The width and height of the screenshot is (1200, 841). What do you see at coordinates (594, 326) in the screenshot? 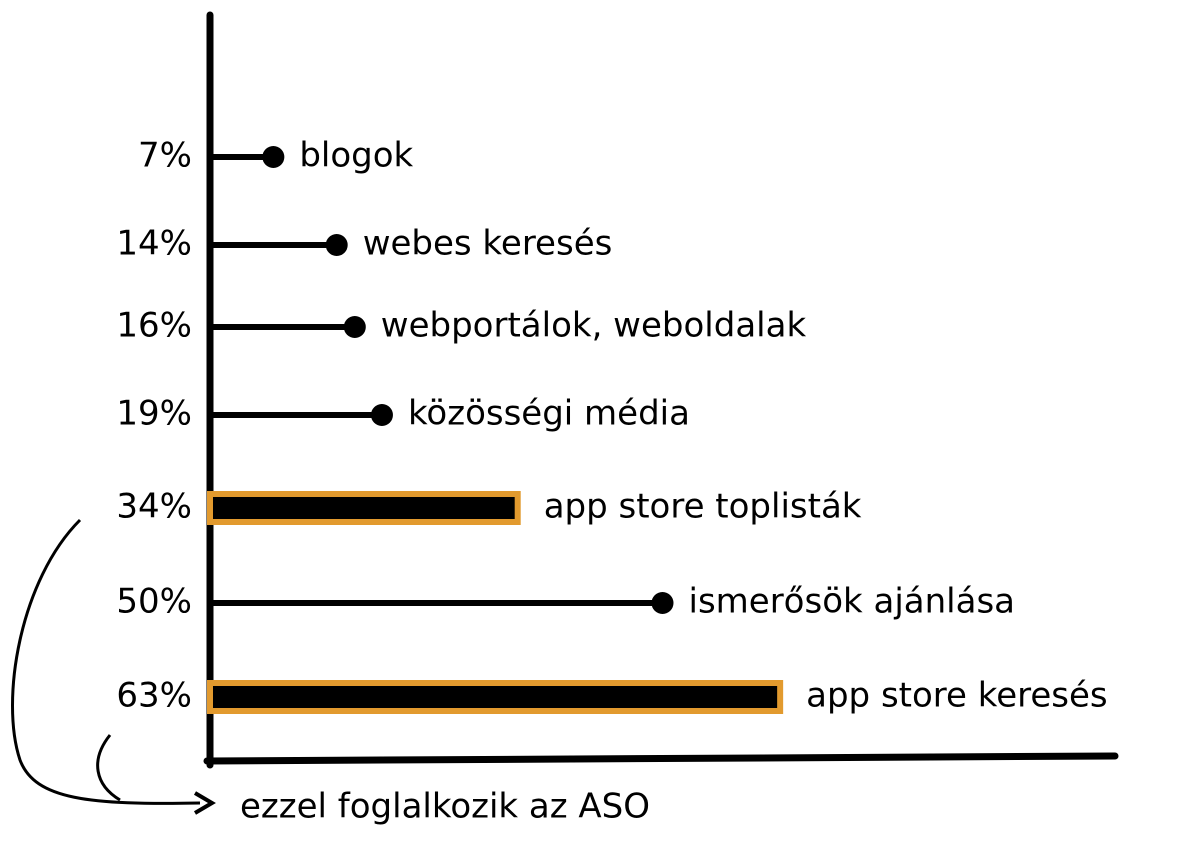
I see `category-label: webportálok, weboldalak` at bounding box center [594, 326].